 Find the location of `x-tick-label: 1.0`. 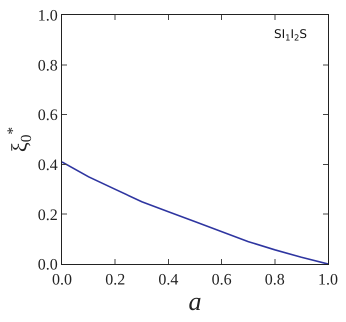

x-tick-label: 1.0 is located at coordinates (328, 279).